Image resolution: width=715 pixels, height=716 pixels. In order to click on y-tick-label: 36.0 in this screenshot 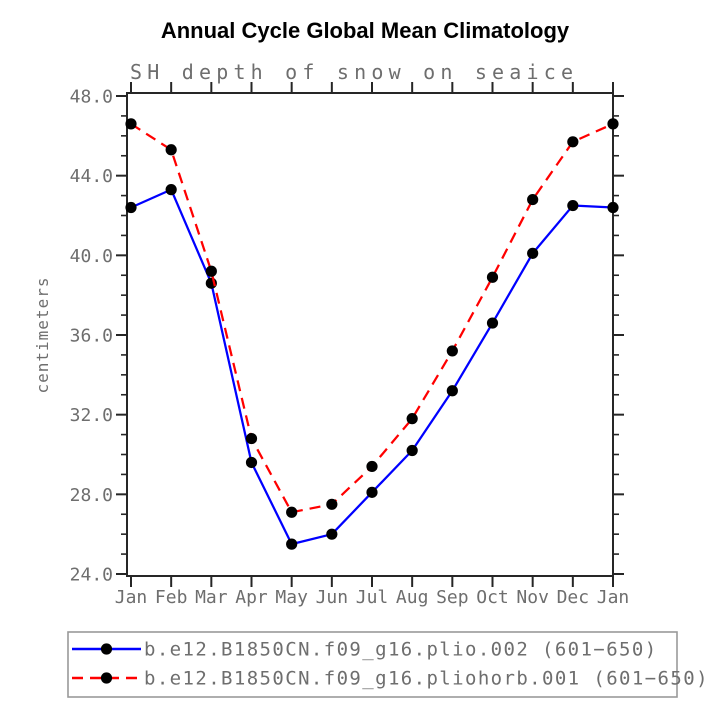, I will do `click(91, 336)`.